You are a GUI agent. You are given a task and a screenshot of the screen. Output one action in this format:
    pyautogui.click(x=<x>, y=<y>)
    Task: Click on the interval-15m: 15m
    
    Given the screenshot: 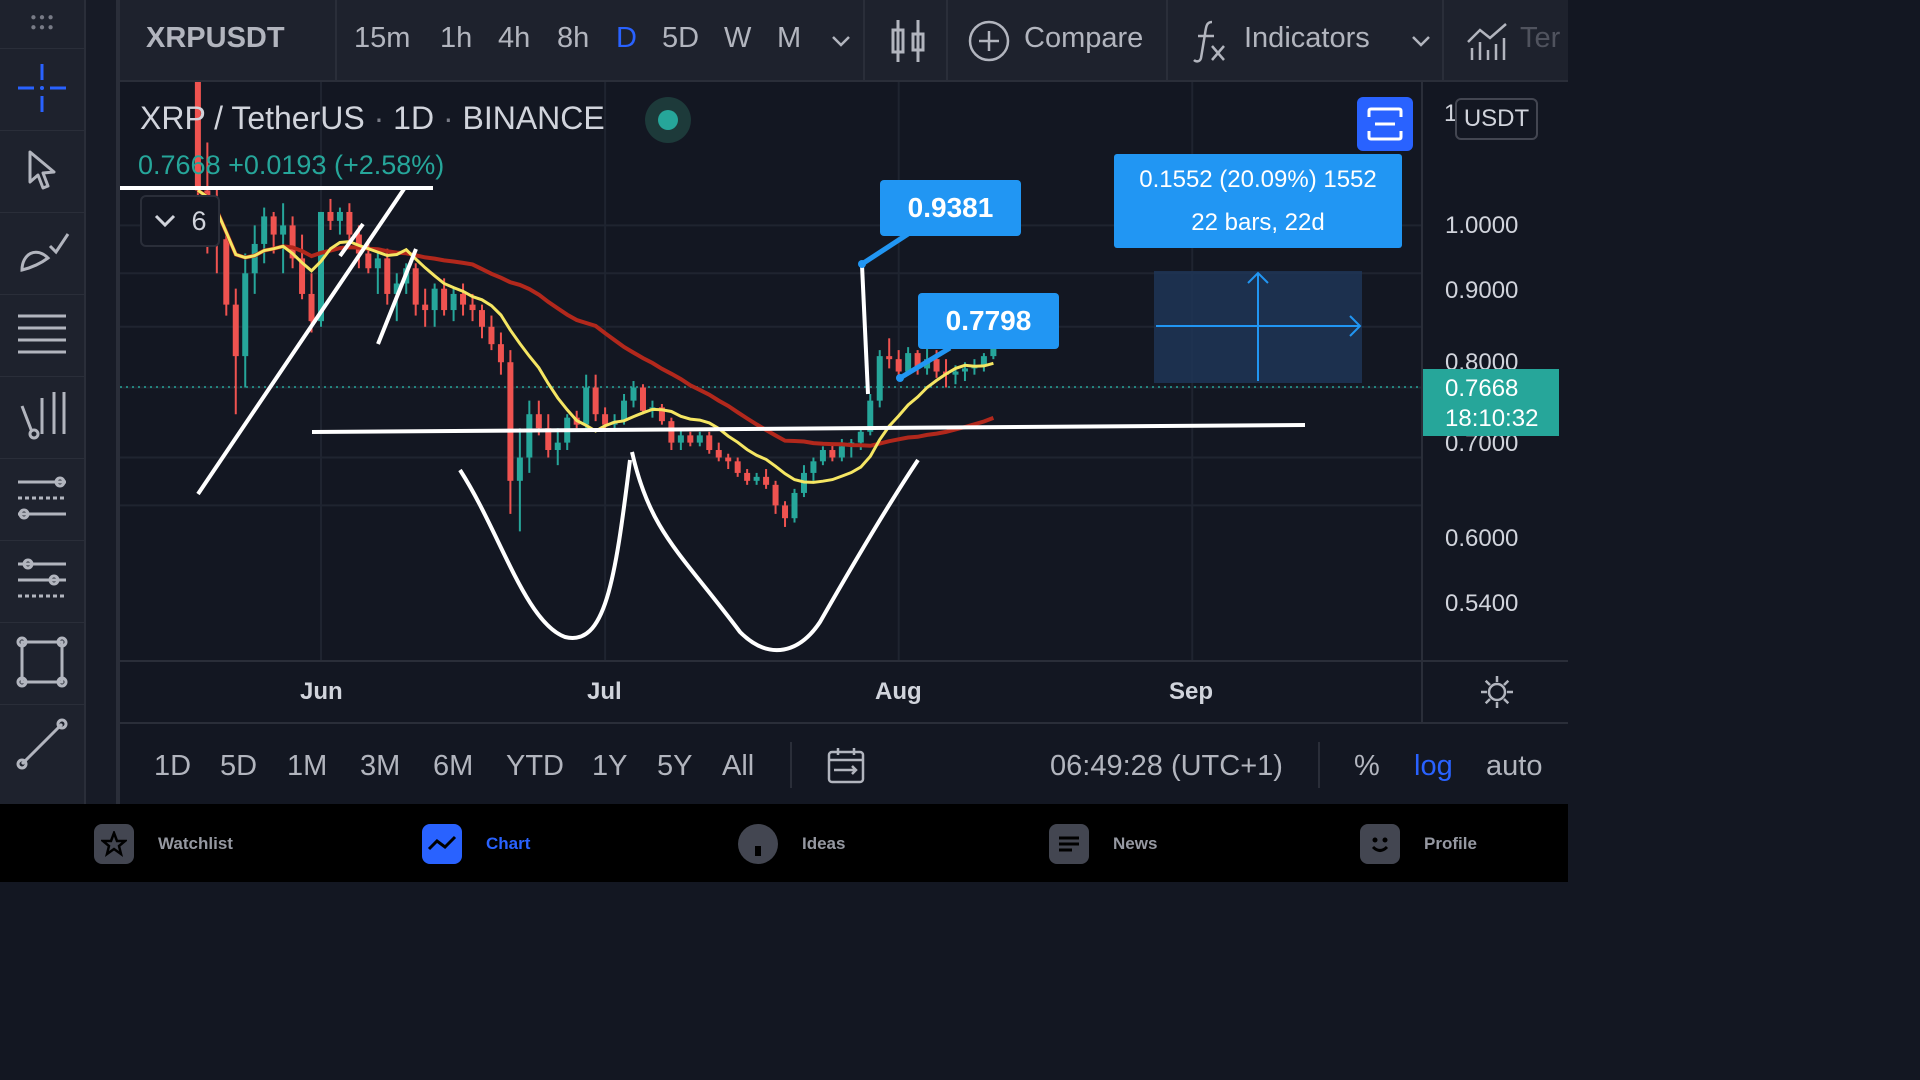 What is the action you would take?
    pyautogui.click(x=382, y=38)
    